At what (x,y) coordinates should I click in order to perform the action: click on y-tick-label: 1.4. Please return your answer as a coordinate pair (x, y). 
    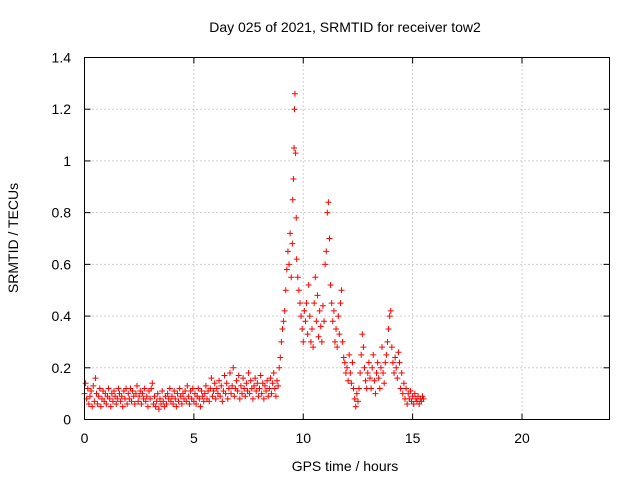
    Looking at the image, I should click on (62, 58).